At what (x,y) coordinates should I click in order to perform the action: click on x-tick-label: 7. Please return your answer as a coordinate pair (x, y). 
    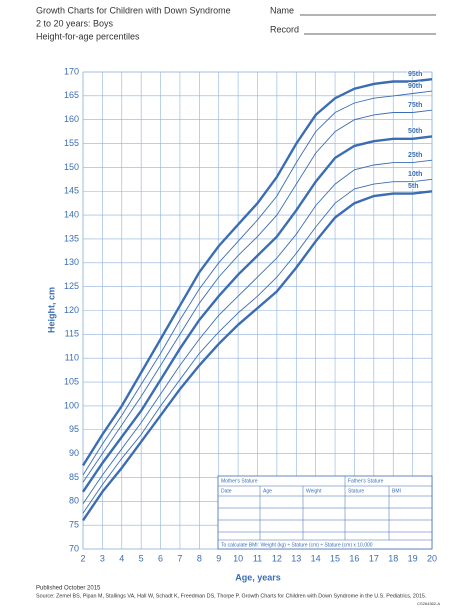
    Looking at the image, I should click on (179, 558).